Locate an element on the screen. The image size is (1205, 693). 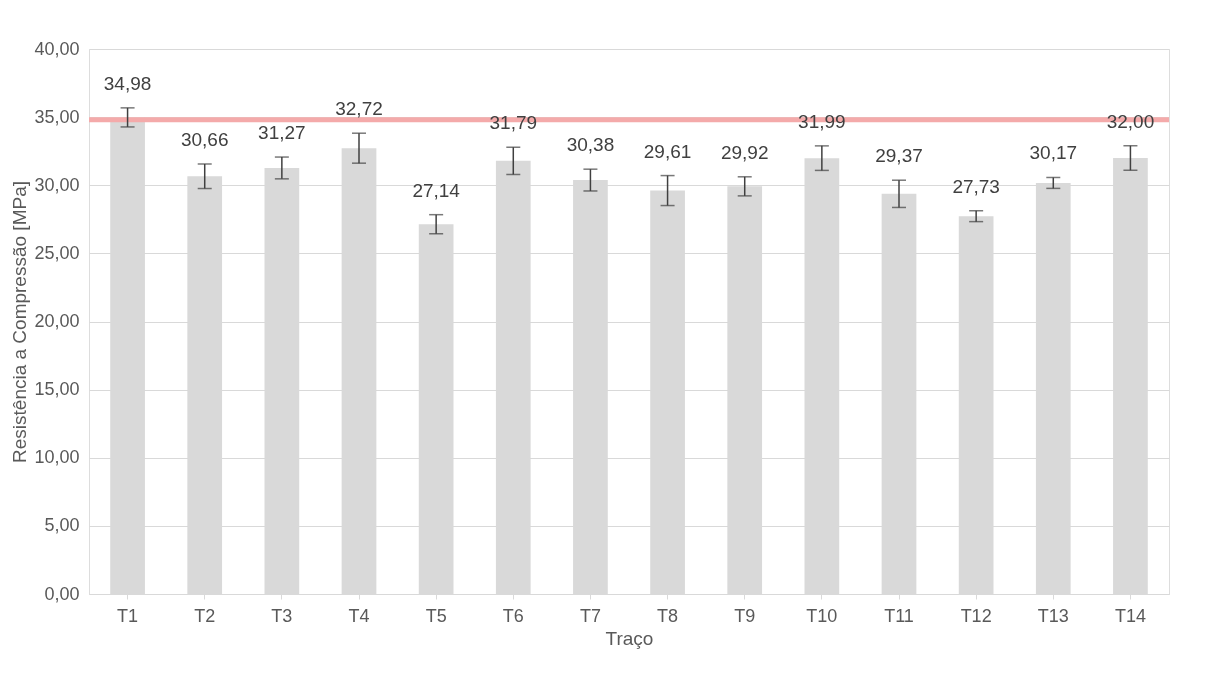
data-label: 29,92 is located at coordinates (744, 152).